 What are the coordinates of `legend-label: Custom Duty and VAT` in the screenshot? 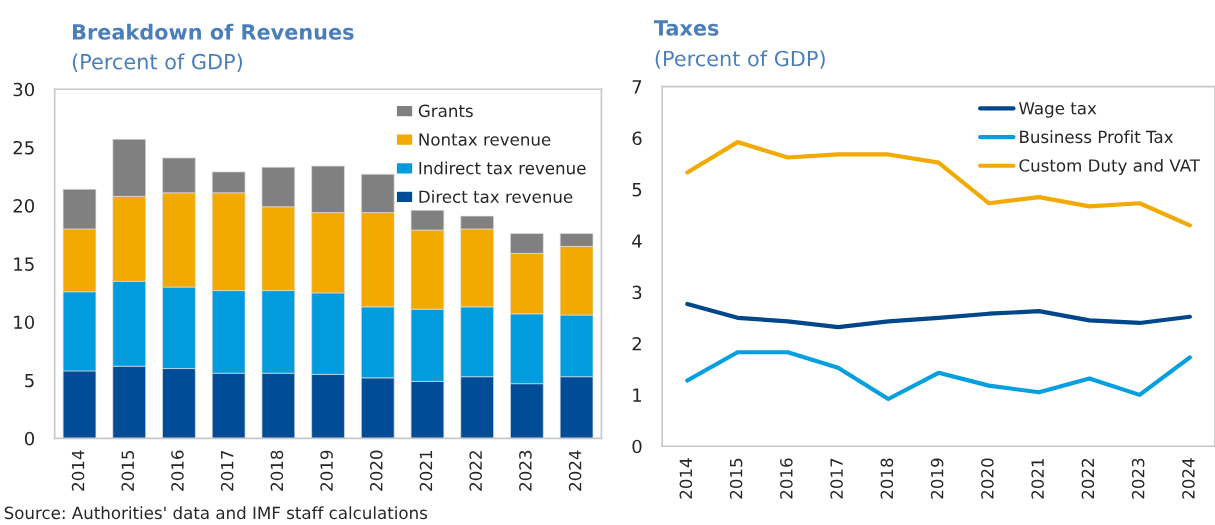 It's located at (1110, 167).